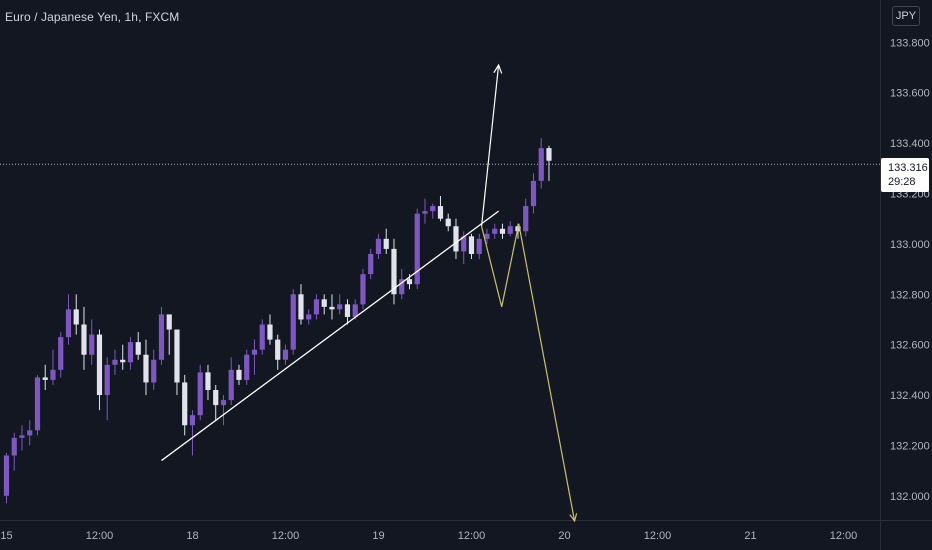 Image resolution: width=932 pixels, height=550 pixels. What do you see at coordinates (910, 346) in the screenshot?
I see `price-tick-label: 132.600` at bounding box center [910, 346].